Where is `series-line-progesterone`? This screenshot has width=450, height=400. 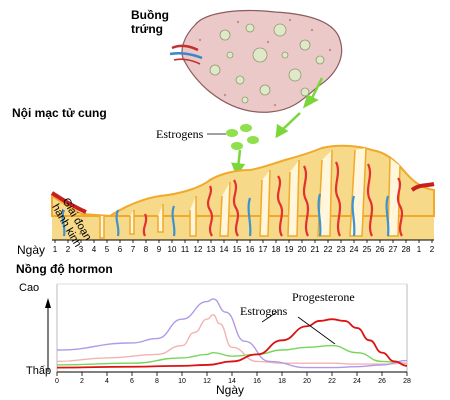 series-line-progesterone is located at coordinates (232, 343).